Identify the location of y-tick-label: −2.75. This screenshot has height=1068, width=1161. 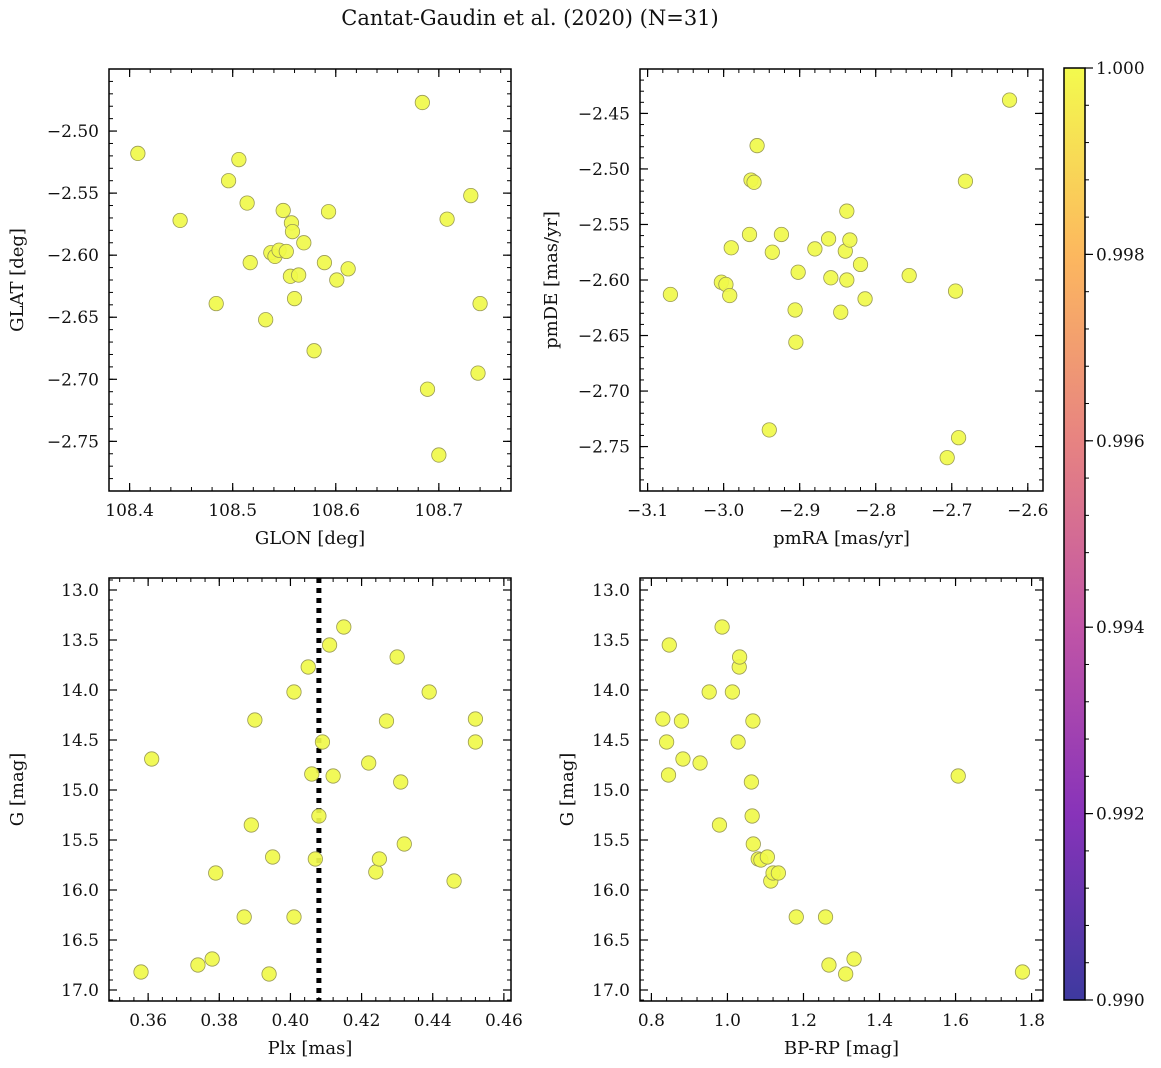
(604, 448).